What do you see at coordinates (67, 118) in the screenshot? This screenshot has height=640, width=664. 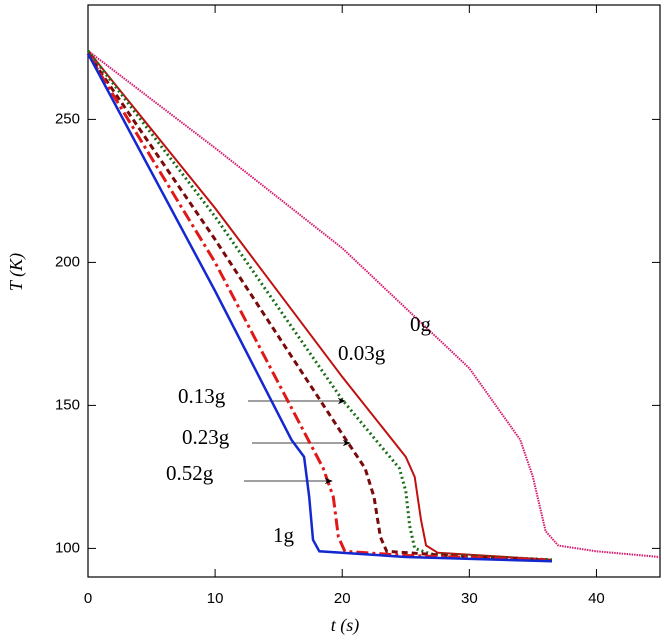 I see `y-tick-label: 250` at bounding box center [67, 118].